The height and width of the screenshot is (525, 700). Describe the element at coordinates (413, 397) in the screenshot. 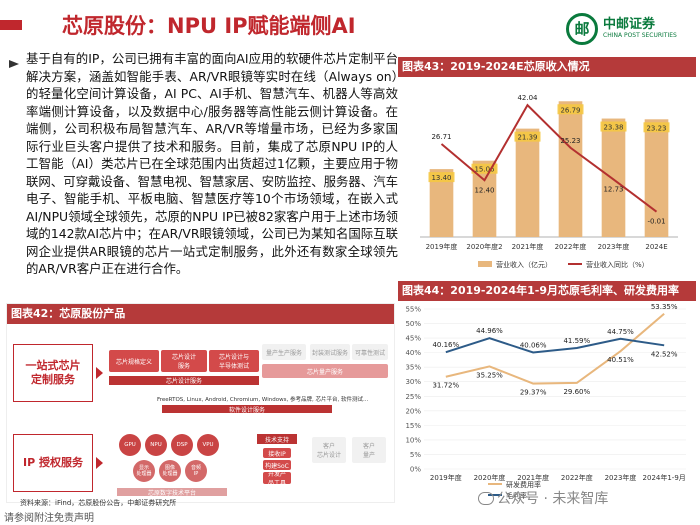

I see `y-tick-label: 25%` at that location.